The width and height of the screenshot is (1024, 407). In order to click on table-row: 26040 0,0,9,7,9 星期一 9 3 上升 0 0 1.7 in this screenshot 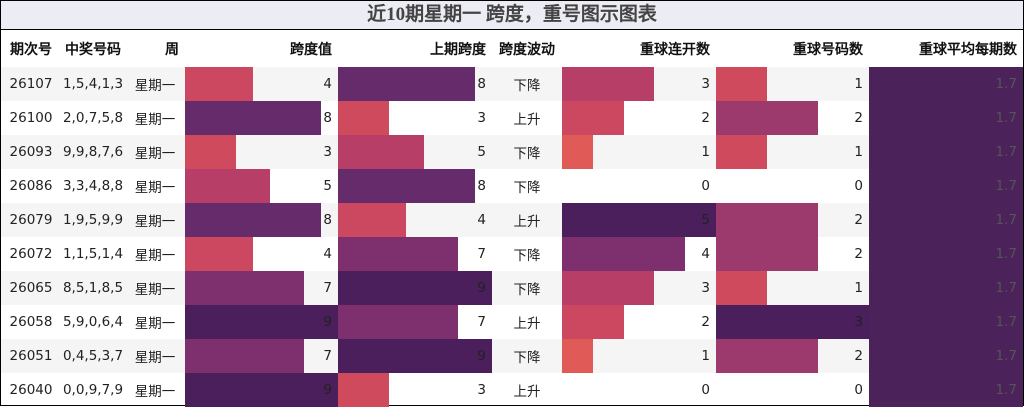, I will do `click(512, 390)`.